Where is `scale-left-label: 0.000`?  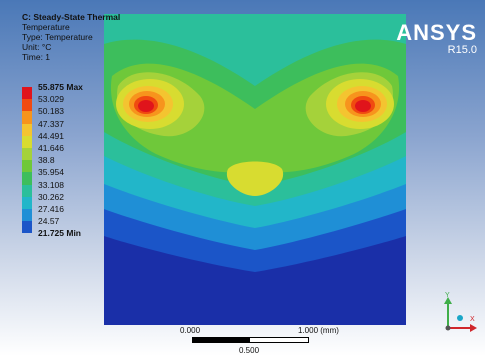 scale-left-label: 0.000 is located at coordinates (190, 330).